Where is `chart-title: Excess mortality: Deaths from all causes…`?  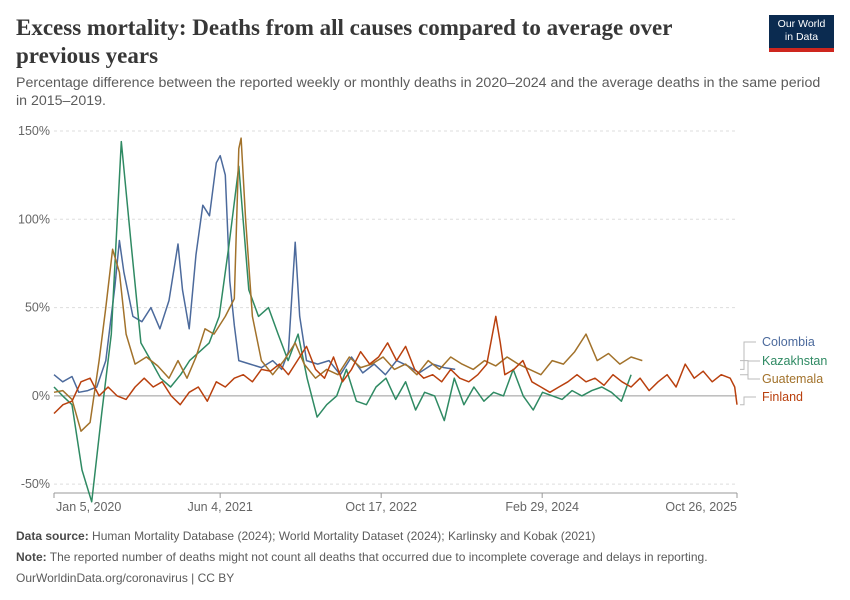
chart-title: Excess mortality: Deaths from all causes… is located at coordinates (344, 41).